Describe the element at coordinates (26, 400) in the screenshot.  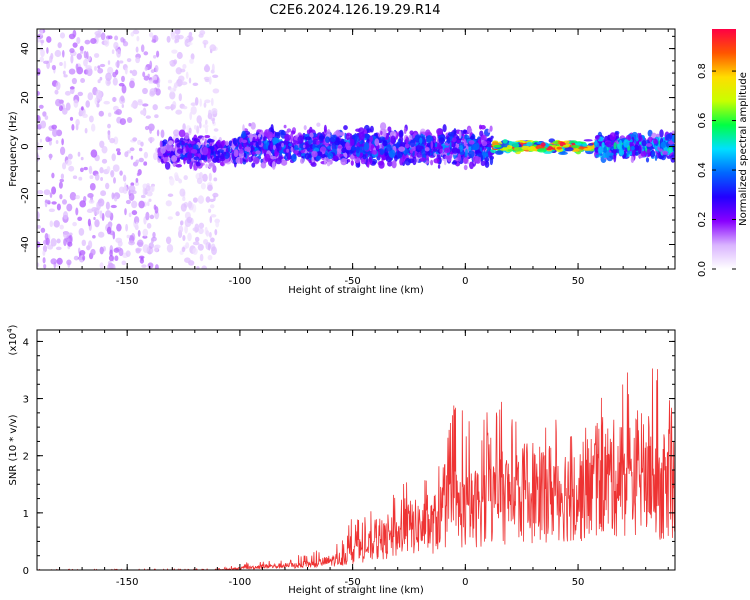
I see `y-tick-label: 3` at that location.